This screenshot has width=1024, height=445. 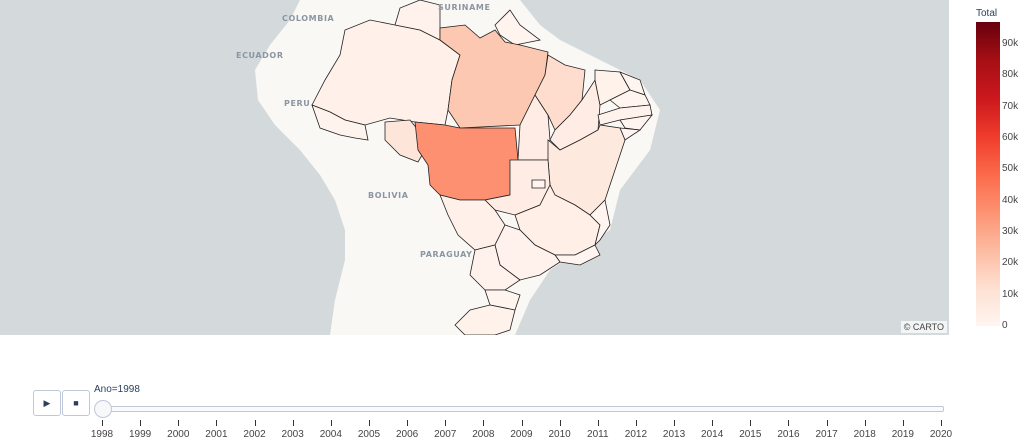 What do you see at coordinates (902, 434) in the screenshot?
I see `slider-tick-label: 2019` at bounding box center [902, 434].